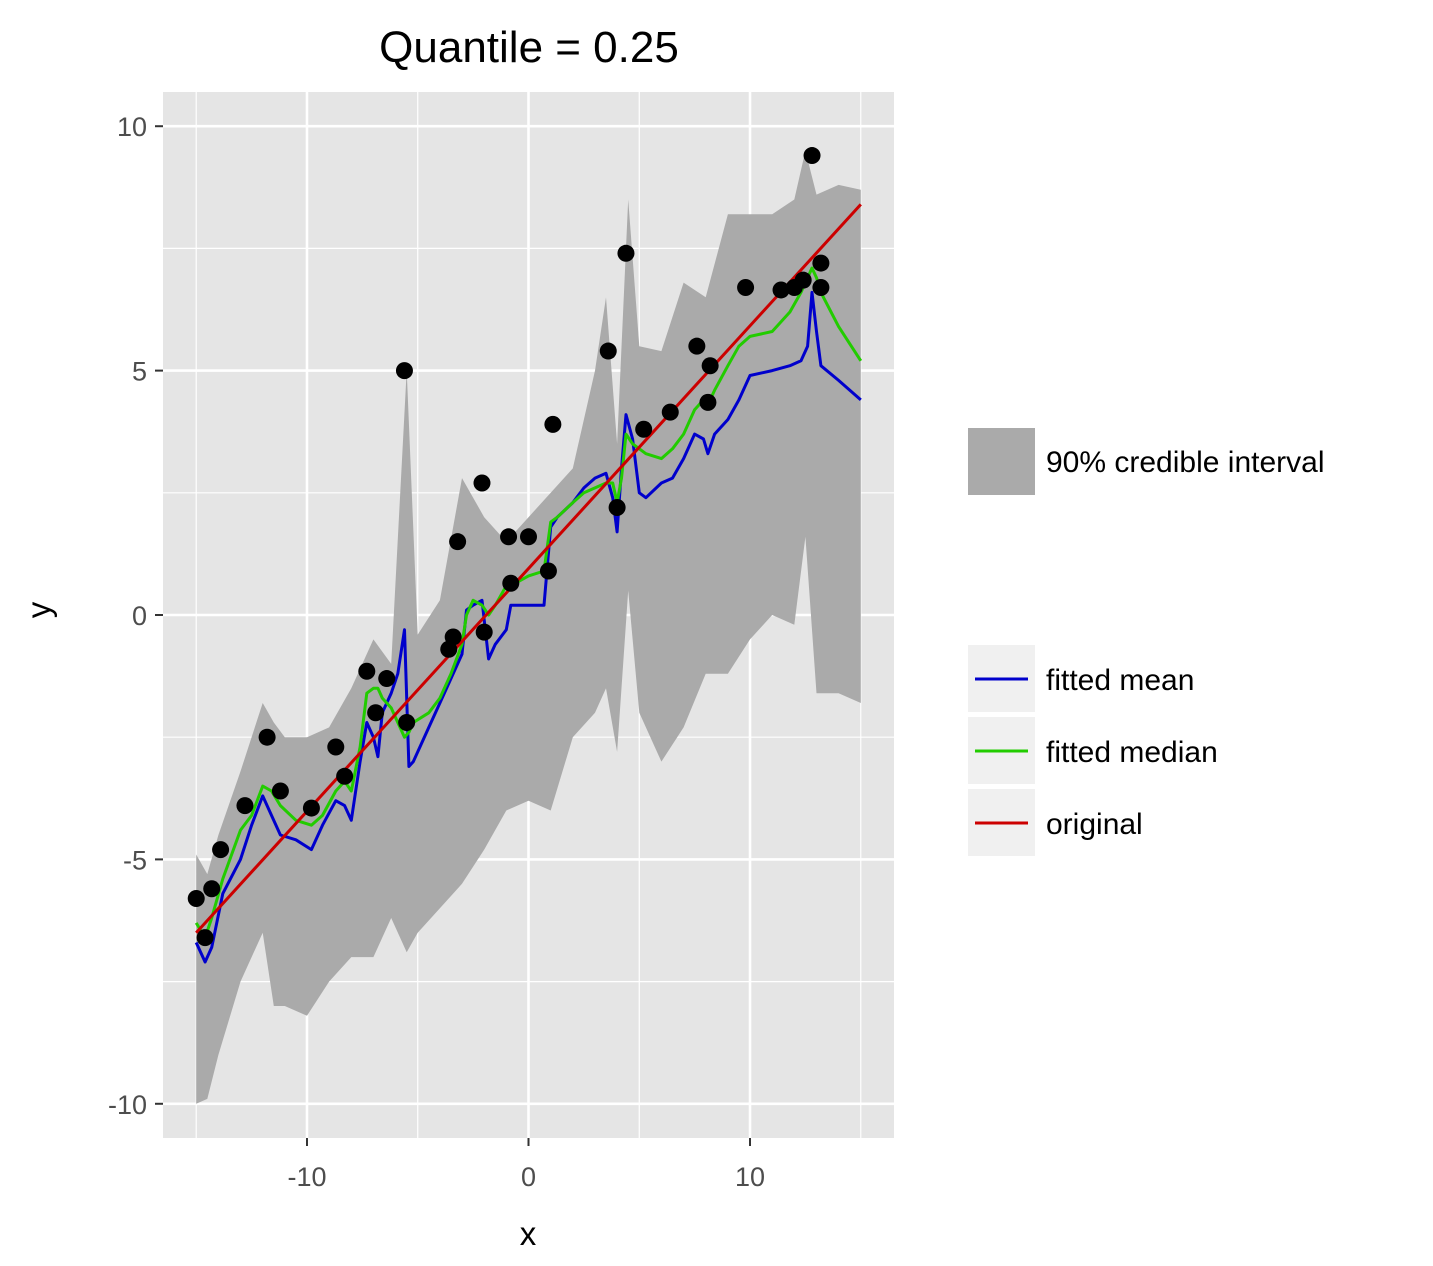  I want to click on legend-key-ribbon, so click(1001, 461).